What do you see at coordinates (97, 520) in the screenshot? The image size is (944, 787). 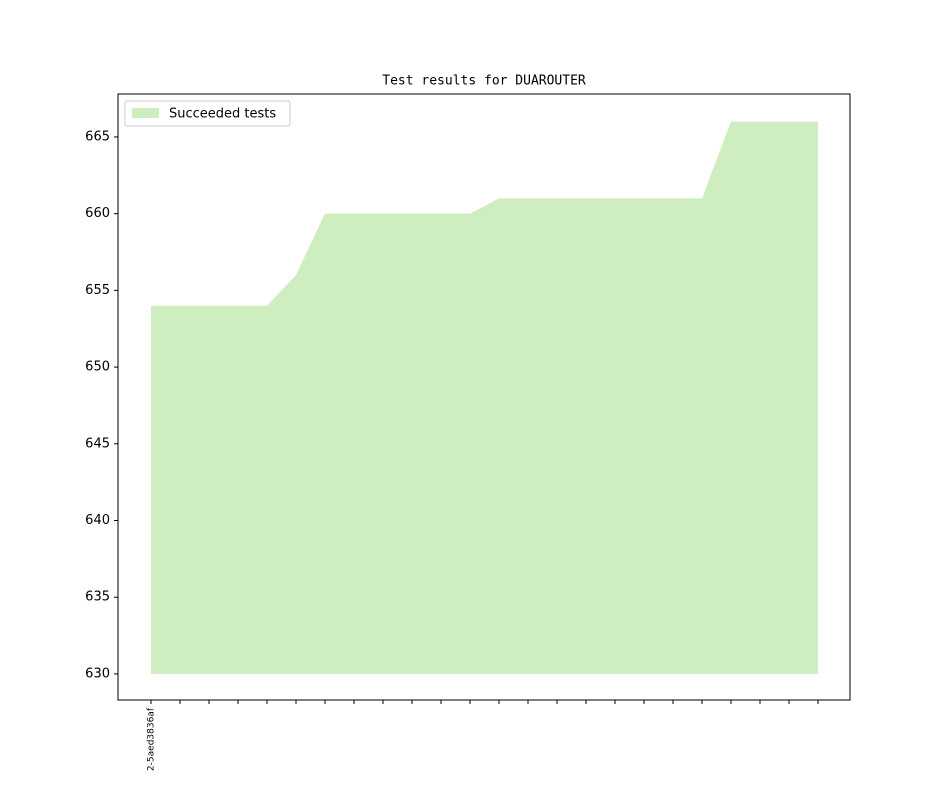 I see `y-tick-label: 640` at bounding box center [97, 520].